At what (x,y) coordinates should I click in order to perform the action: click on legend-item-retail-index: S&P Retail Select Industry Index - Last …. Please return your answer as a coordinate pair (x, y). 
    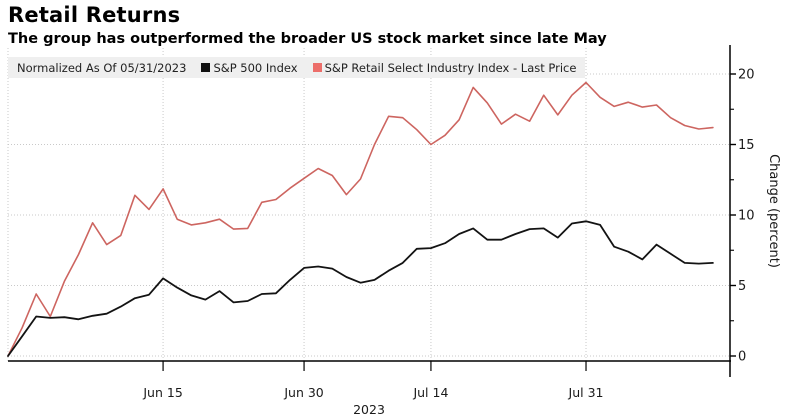
    Looking at the image, I should click on (444, 67).